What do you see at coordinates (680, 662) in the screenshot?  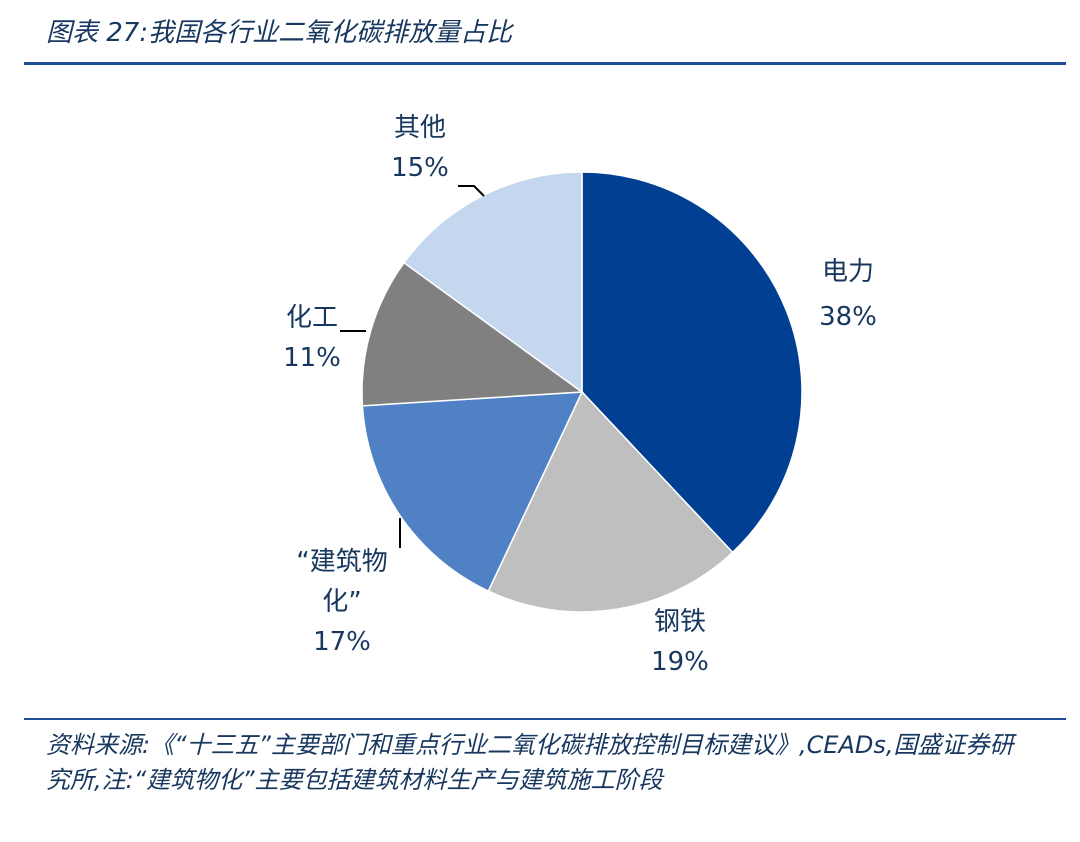 I see `slice-percent-label-1: 19%` at bounding box center [680, 662].